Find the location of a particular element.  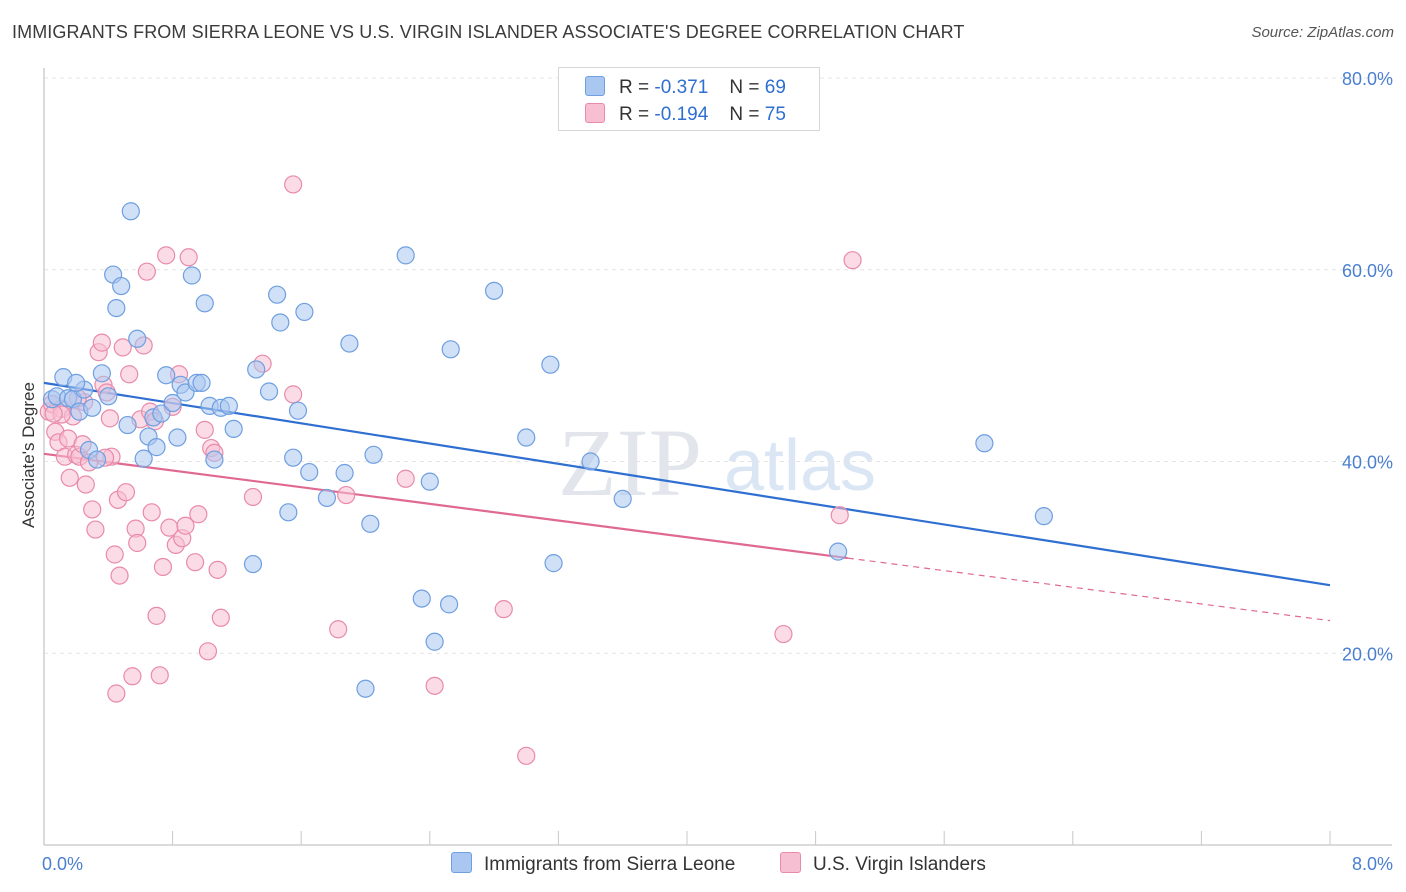

legend-row-sierra-leone: R = -0.371 N = 69 is located at coordinates (685, 87).